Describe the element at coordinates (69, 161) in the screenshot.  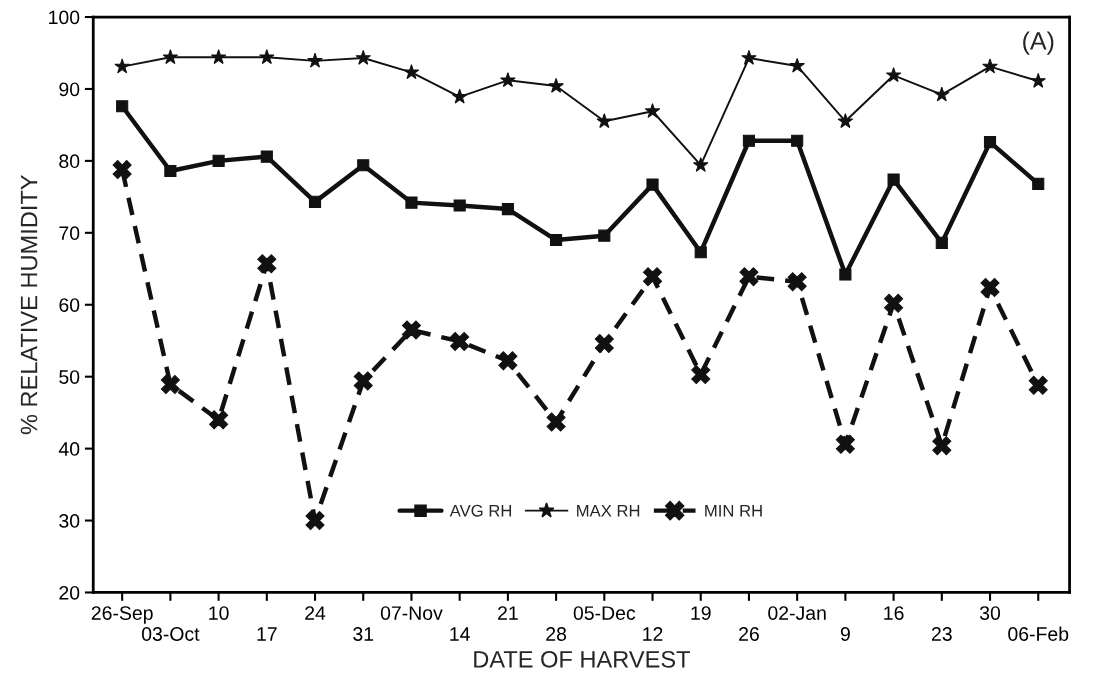
I see `y-tick-label: 80` at that location.